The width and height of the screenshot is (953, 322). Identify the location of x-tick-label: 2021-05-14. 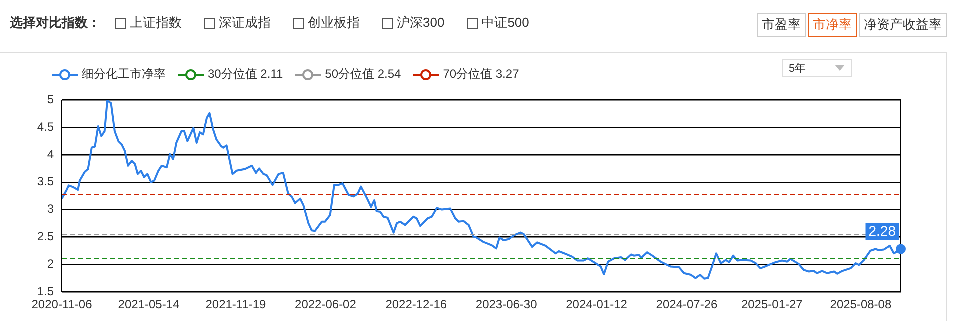
(149, 305).